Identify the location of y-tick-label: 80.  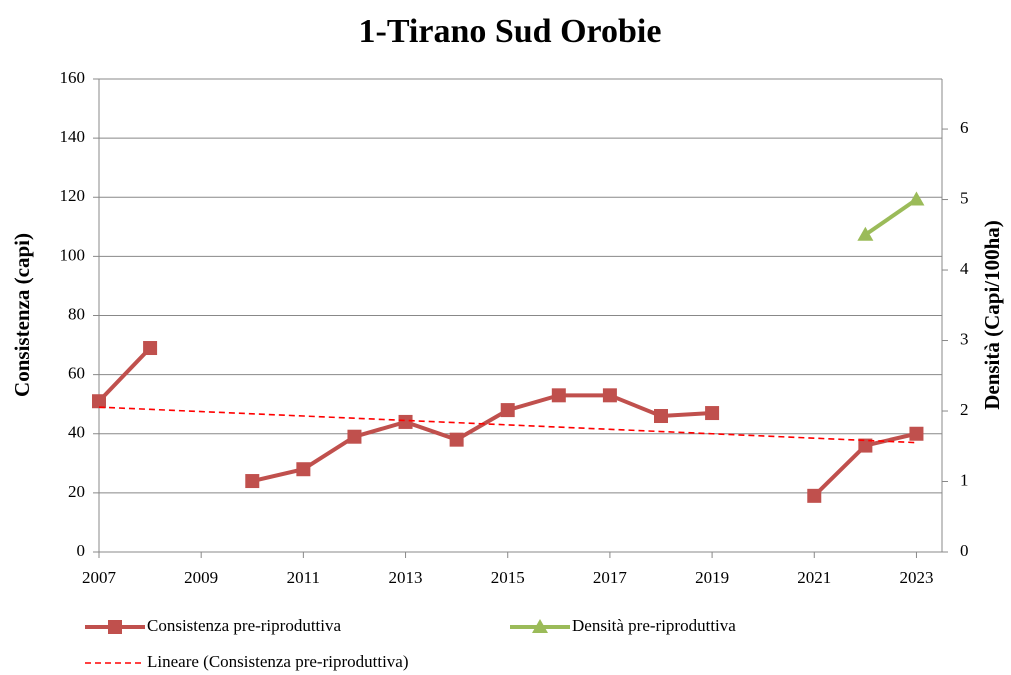
(76, 313).